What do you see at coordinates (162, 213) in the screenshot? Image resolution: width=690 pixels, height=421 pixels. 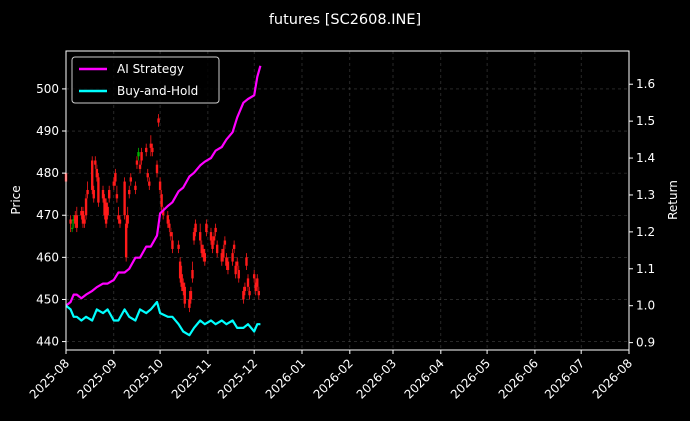 I see `candle-layer` at bounding box center [162, 213].